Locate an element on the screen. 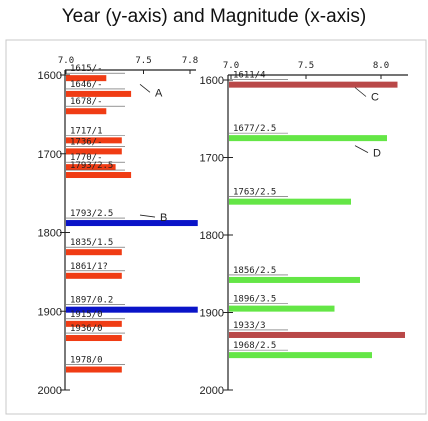 Image resolution: width=428 pixels, height=421 pixels. annotation-label: A is located at coordinates (159, 93).